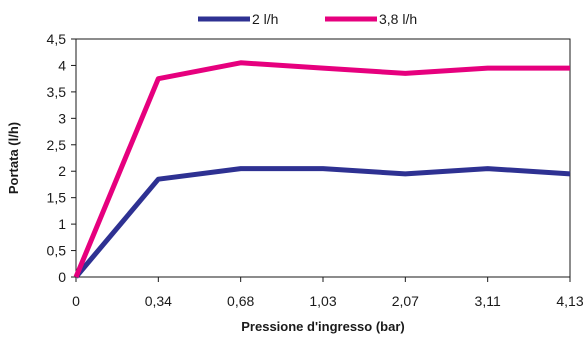 The width and height of the screenshot is (585, 338). What do you see at coordinates (265, 19) in the screenshot?
I see `legend-label-1: 2 l/h` at bounding box center [265, 19].